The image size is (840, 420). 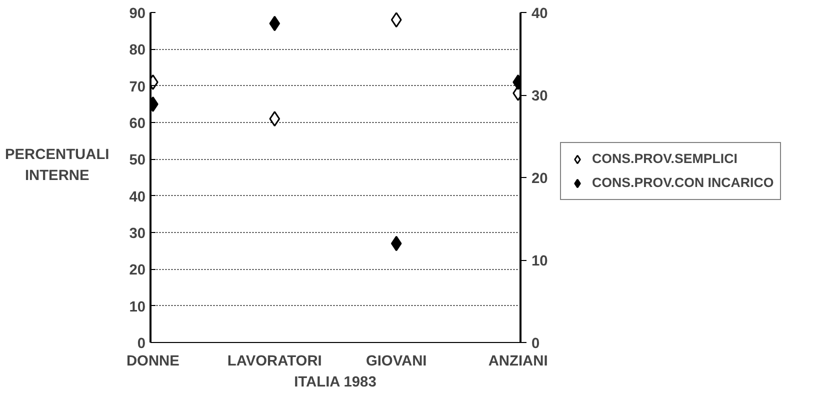 What do you see at coordinates (683, 182) in the screenshot?
I see `legend-label: CONS.PROV.CON INCARICO` at bounding box center [683, 182].